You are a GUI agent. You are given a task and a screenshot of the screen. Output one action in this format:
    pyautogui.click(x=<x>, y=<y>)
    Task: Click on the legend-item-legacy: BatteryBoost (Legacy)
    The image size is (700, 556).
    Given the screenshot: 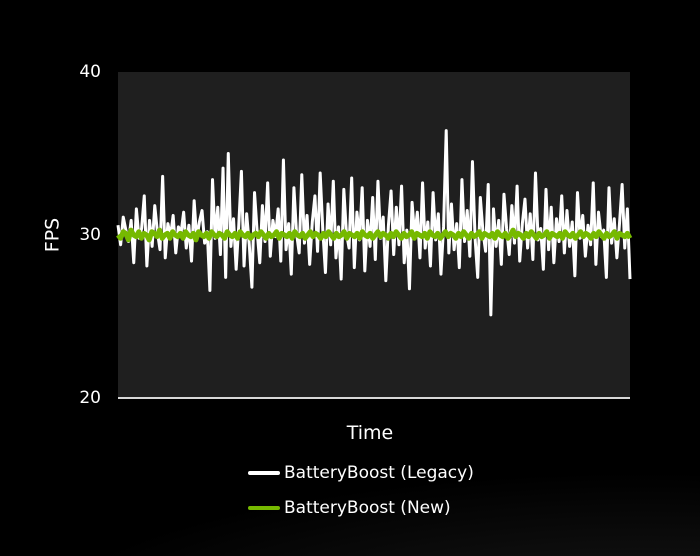 What is the action you would take?
    pyautogui.click(x=361, y=473)
    